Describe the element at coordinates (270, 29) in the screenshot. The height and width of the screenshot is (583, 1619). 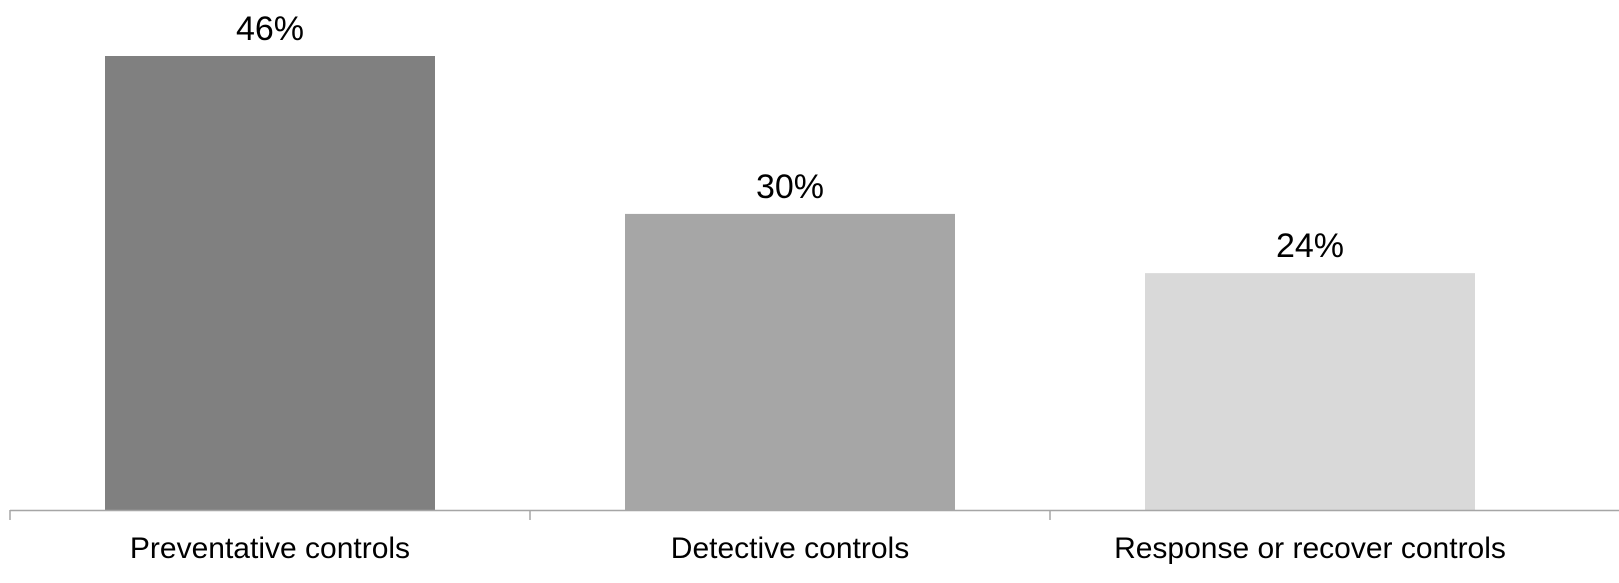
I see `data-label-1: 46%` at that location.